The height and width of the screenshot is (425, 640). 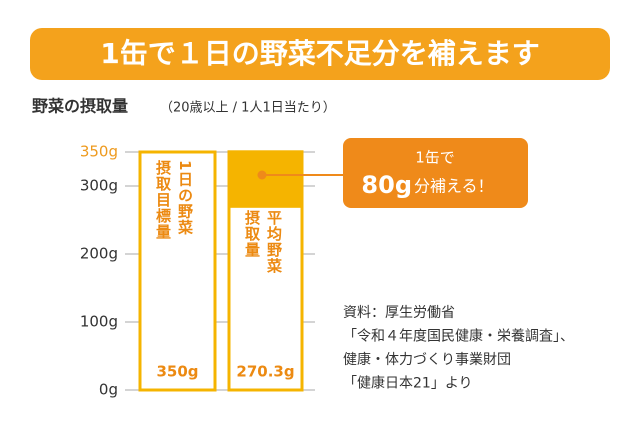 I want to click on value-label: 350g, so click(x=177, y=372).